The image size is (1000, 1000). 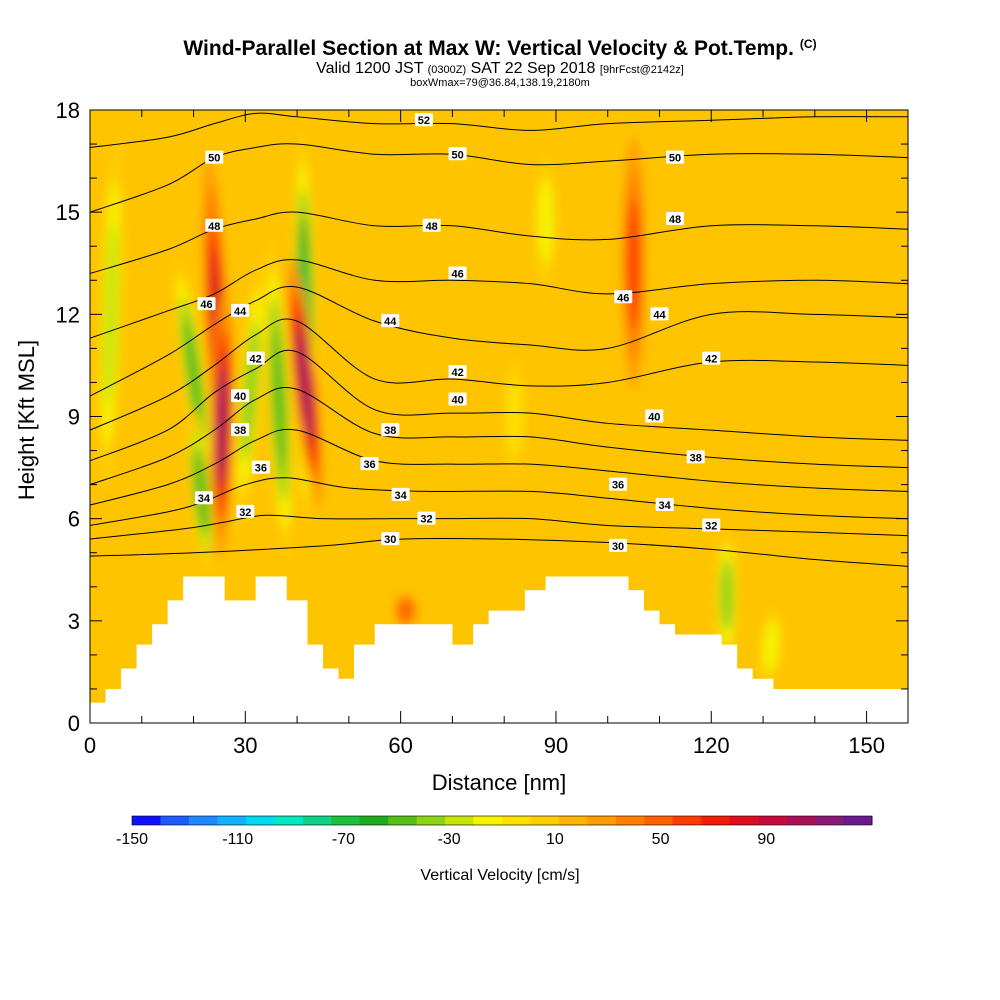 I want to click on y-tick-label: 0, so click(x=74, y=723).